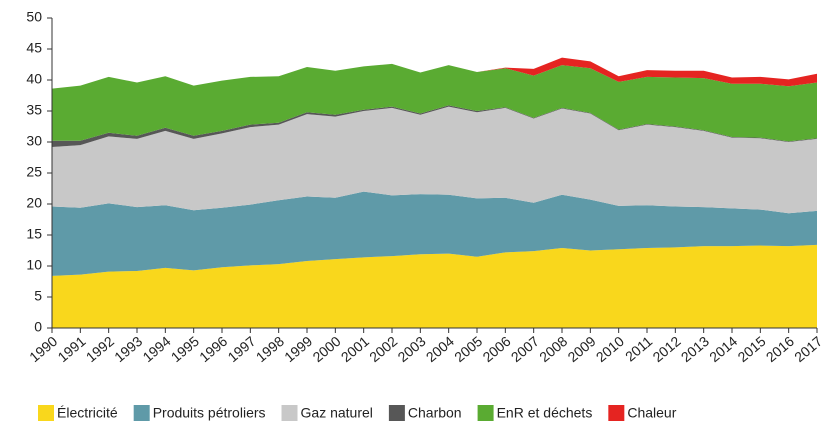 This screenshot has width=833, height=428. What do you see at coordinates (639, 349) in the screenshot?
I see `x-tick-label: 2011` at bounding box center [639, 349].